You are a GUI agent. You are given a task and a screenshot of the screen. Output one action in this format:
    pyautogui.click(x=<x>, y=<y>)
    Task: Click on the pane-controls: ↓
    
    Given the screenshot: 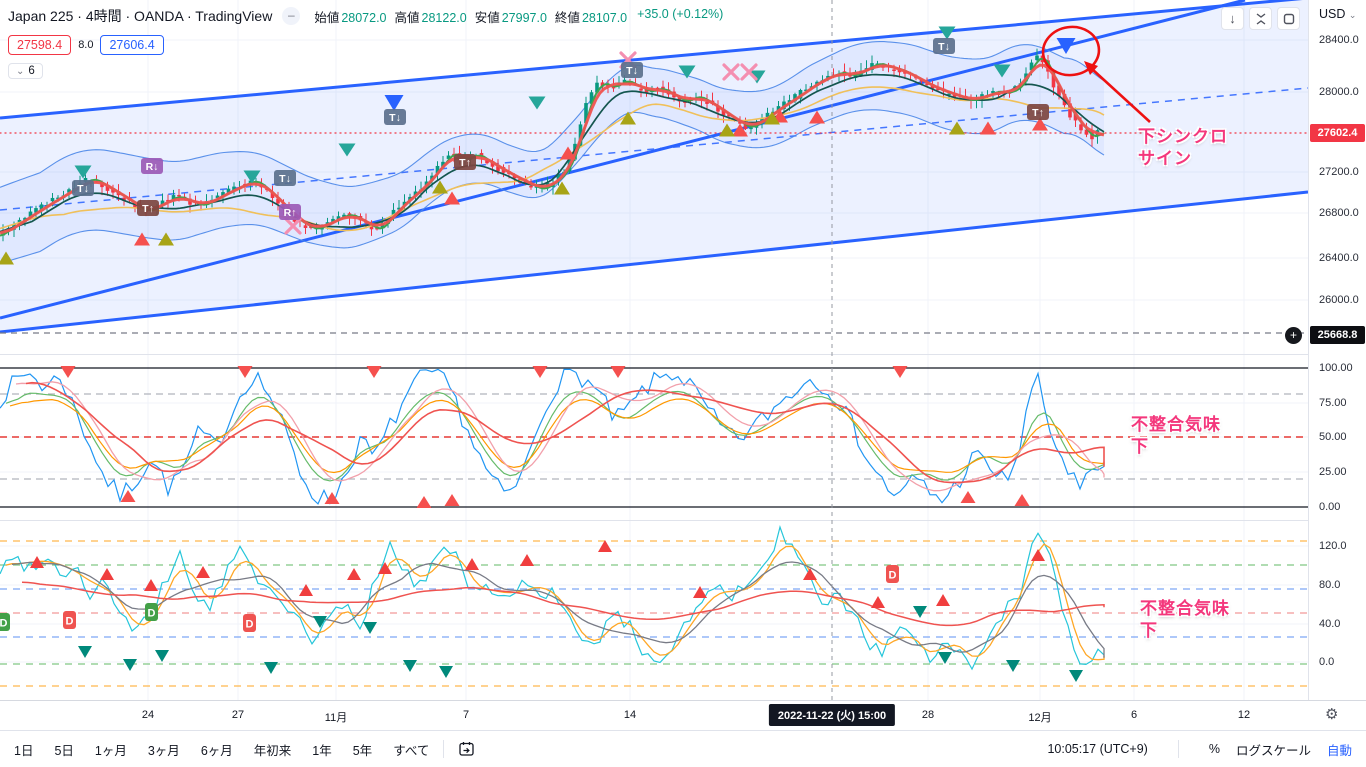 What is the action you would take?
    pyautogui.click(x=1260, y=18)
    